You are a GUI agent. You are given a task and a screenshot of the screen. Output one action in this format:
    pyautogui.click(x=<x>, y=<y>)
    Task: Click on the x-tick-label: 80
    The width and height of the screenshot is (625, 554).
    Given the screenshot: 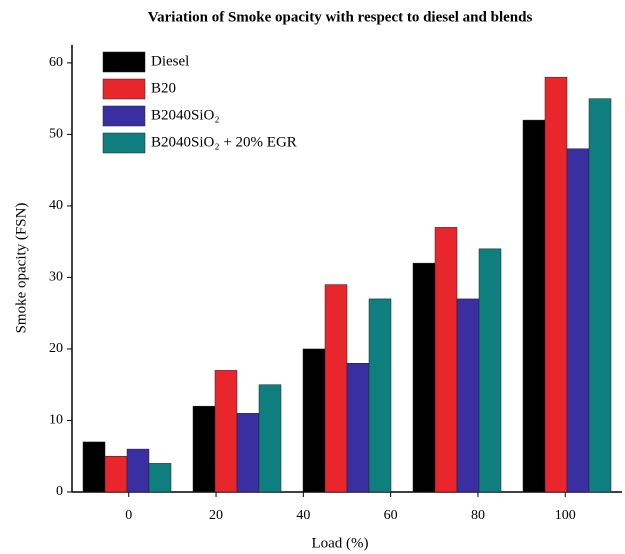 What is the action you would take?
    pyautogui.click(x=478, y=515)
    